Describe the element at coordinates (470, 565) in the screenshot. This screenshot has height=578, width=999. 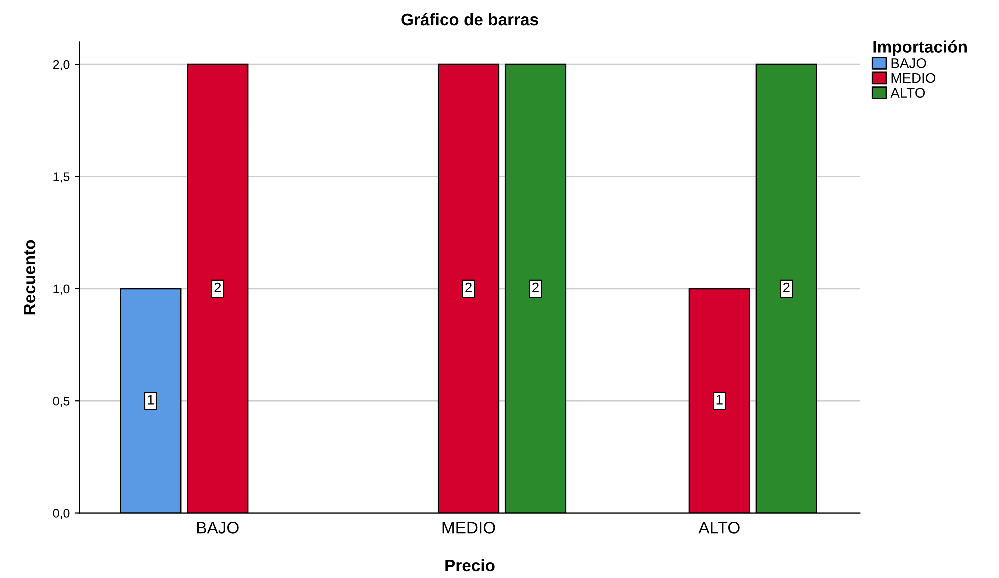
I see `x-axis-title: Precio` at that location.